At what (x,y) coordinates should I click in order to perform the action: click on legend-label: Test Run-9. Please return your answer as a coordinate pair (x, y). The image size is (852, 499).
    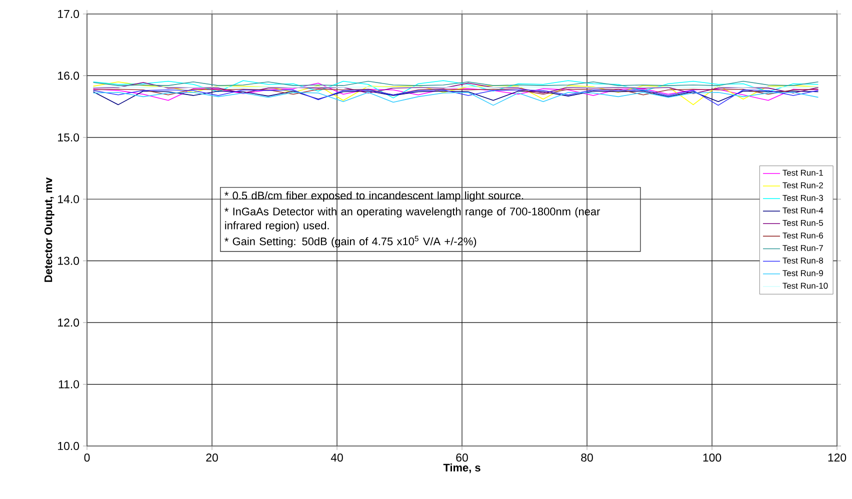
    Looking at the image, I should click on (802, 273).